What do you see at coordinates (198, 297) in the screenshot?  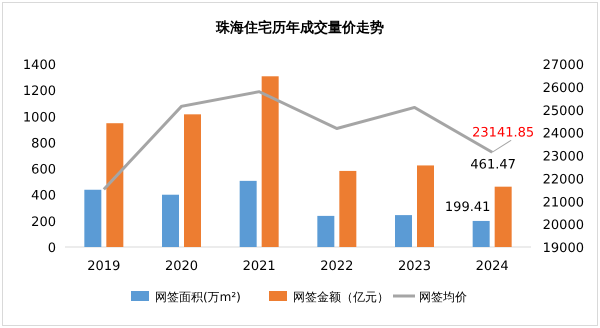 I see `legend-label: 网签面积(万m²)` at bounding box center [198, 297].